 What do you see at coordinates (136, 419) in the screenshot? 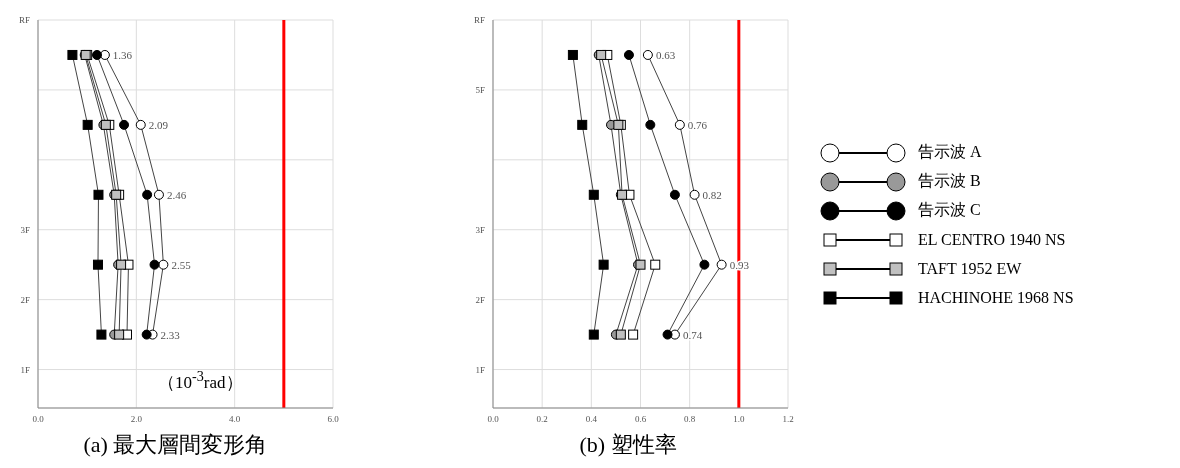
I see `x-tick-label: 2.0` at bounding box center [136, 419].